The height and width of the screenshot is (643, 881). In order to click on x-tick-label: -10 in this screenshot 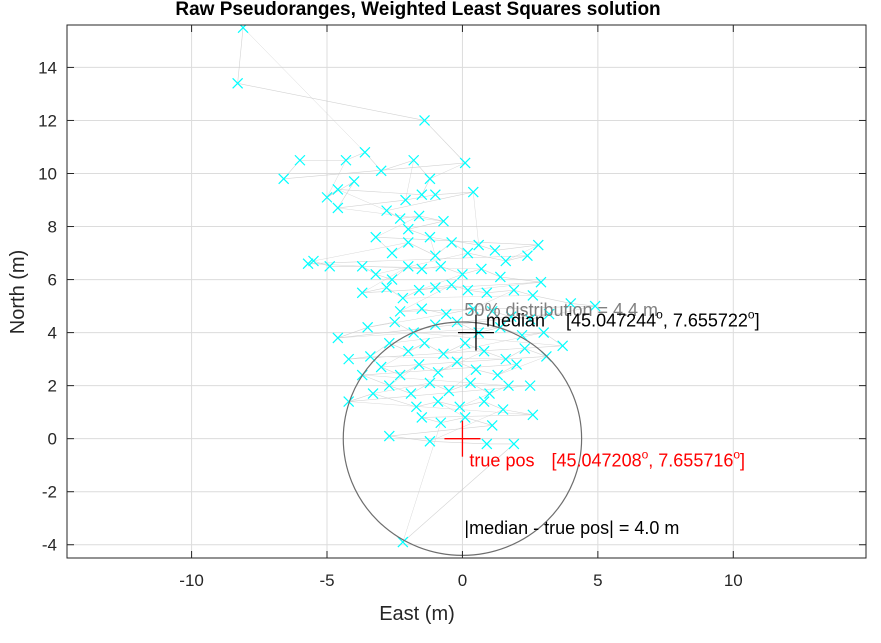, I will do `click(191, 580)`.